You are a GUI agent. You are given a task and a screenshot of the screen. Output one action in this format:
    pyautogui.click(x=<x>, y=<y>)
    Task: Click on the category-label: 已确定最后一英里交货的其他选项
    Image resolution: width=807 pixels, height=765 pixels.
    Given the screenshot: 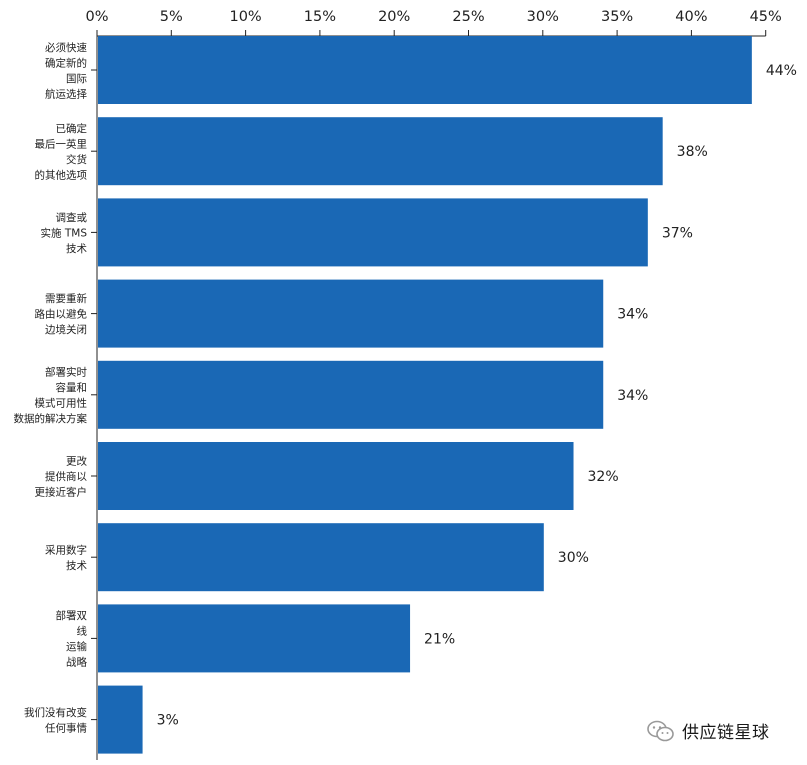 What is the action you would take?
    pyautogui.click(x=61, y=152)
    